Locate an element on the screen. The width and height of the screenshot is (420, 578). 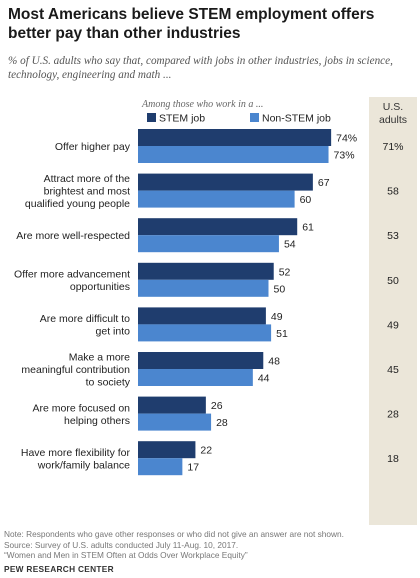
category-label: get into is located at coordinates (113, 332).